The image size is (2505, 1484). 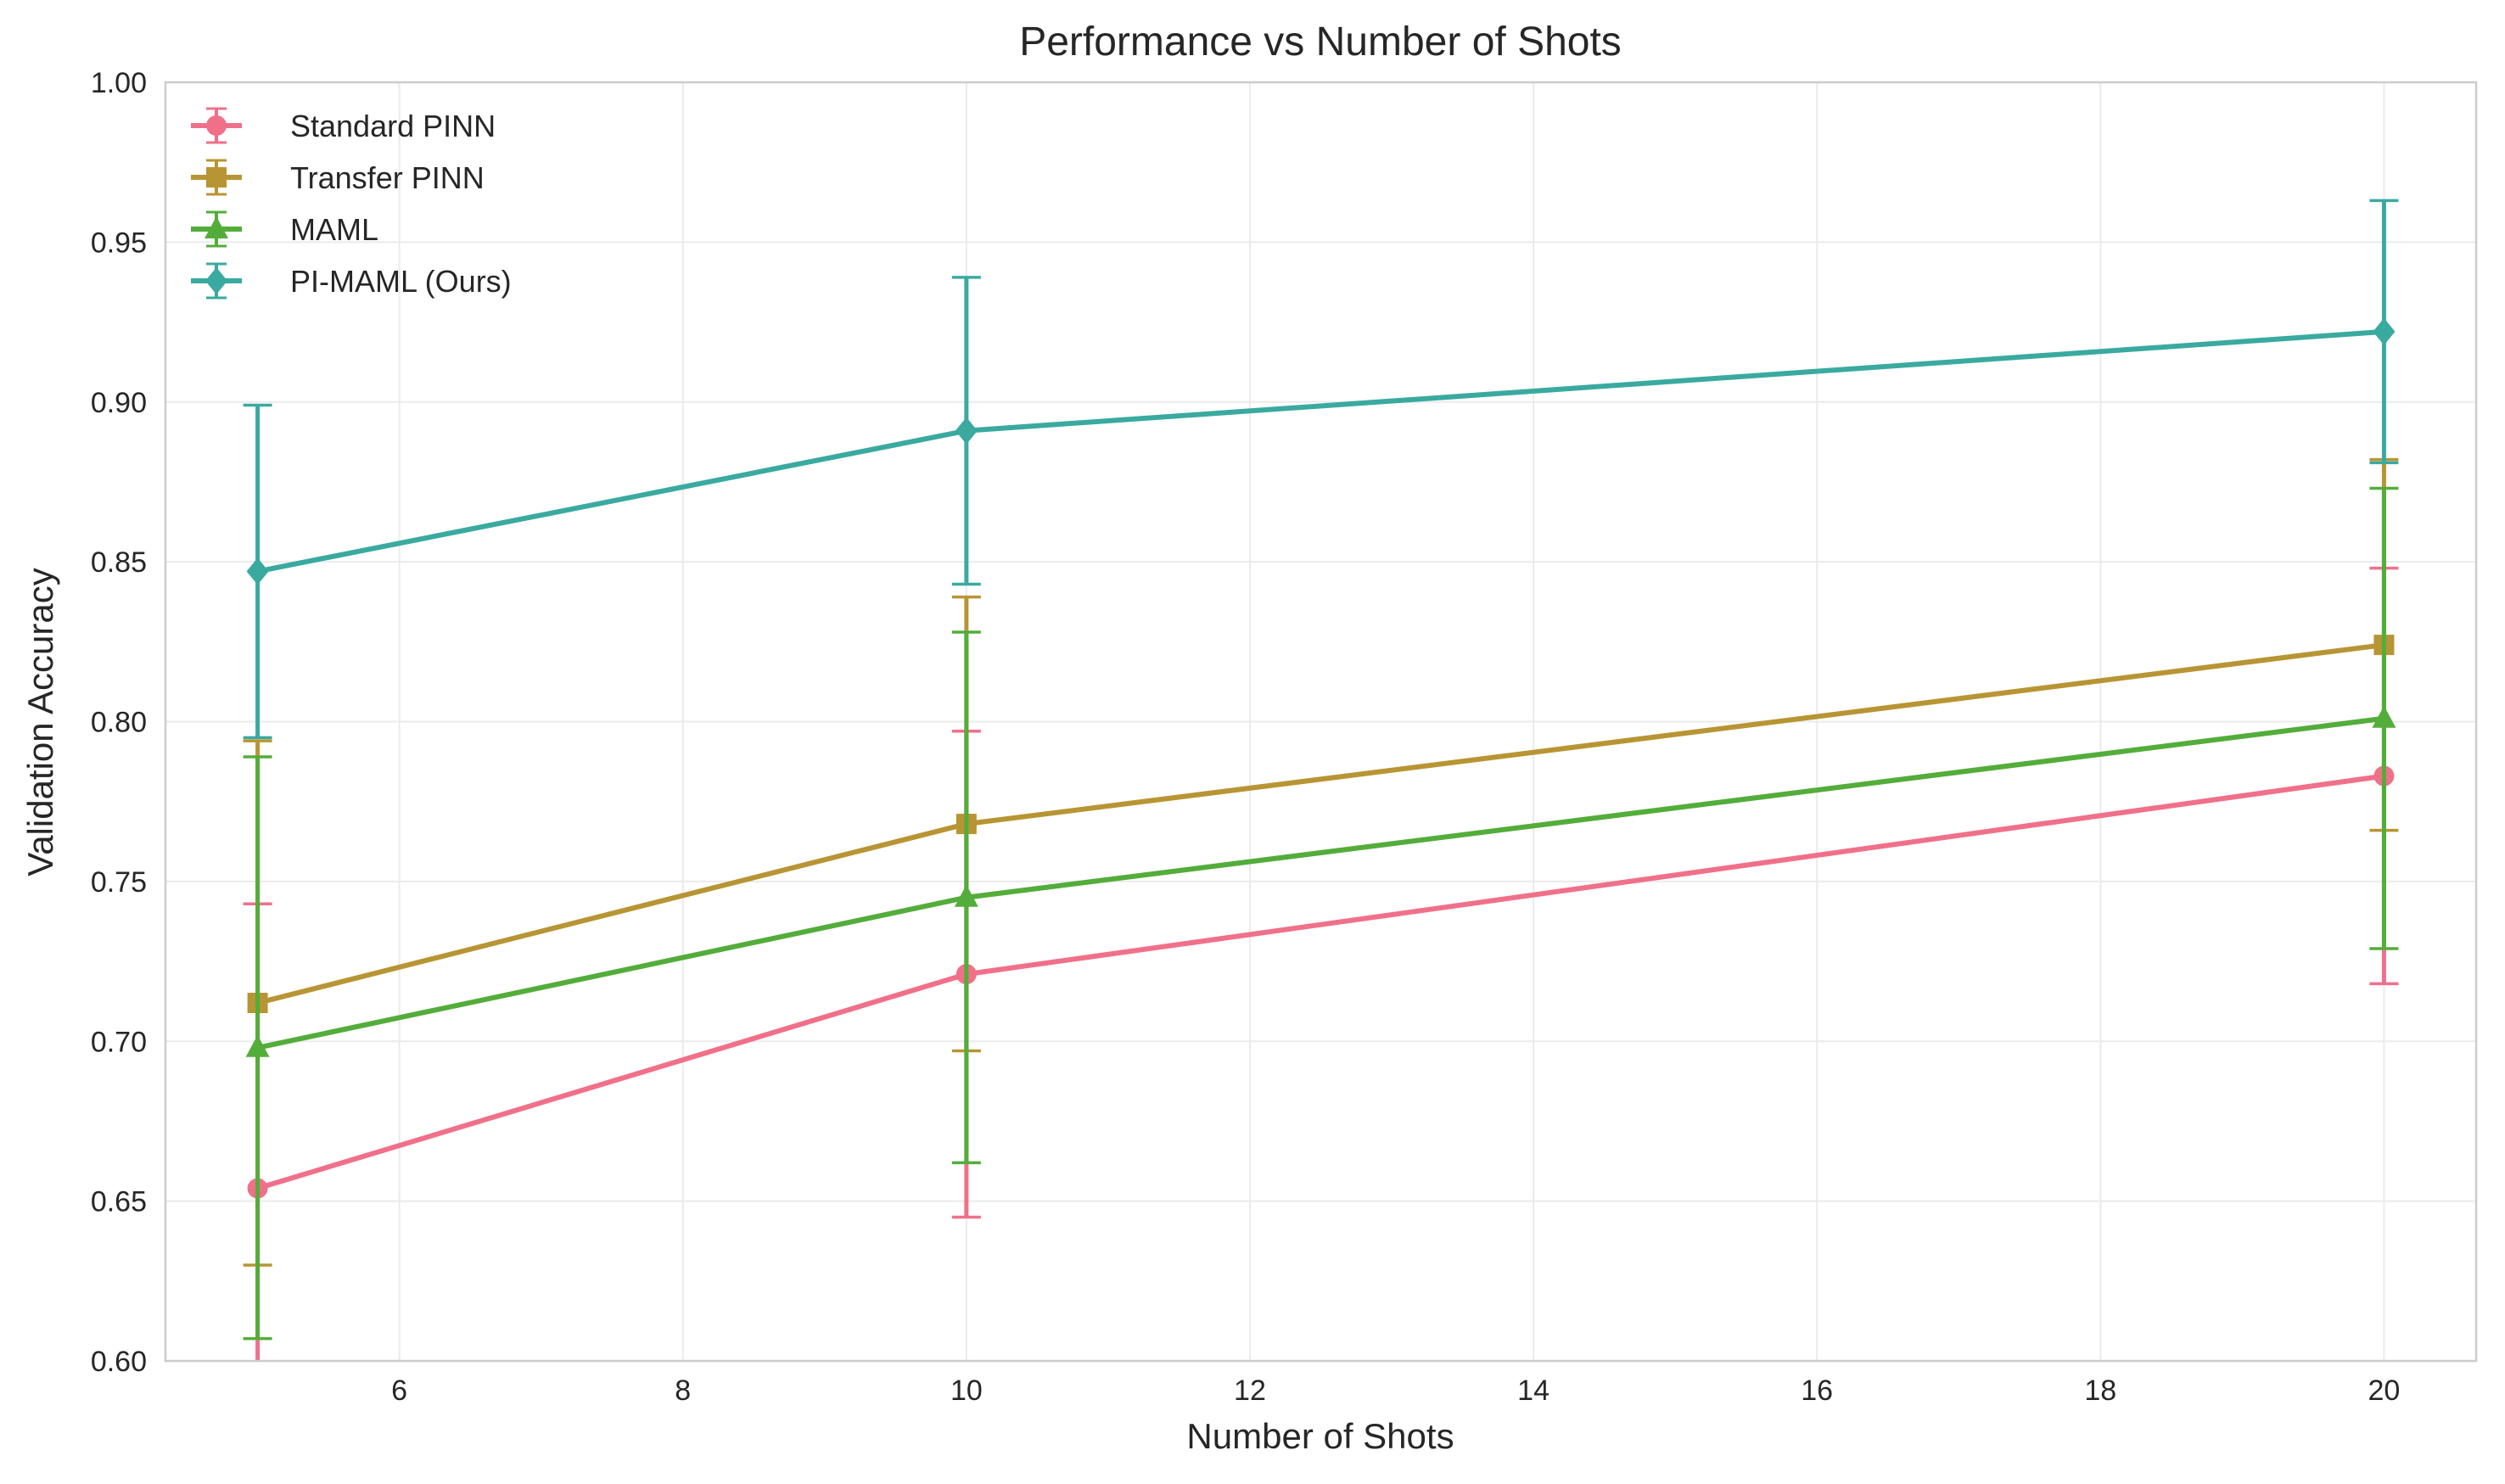 I want to click on x-tick-label: 18, so click(x=2100, y=1391).